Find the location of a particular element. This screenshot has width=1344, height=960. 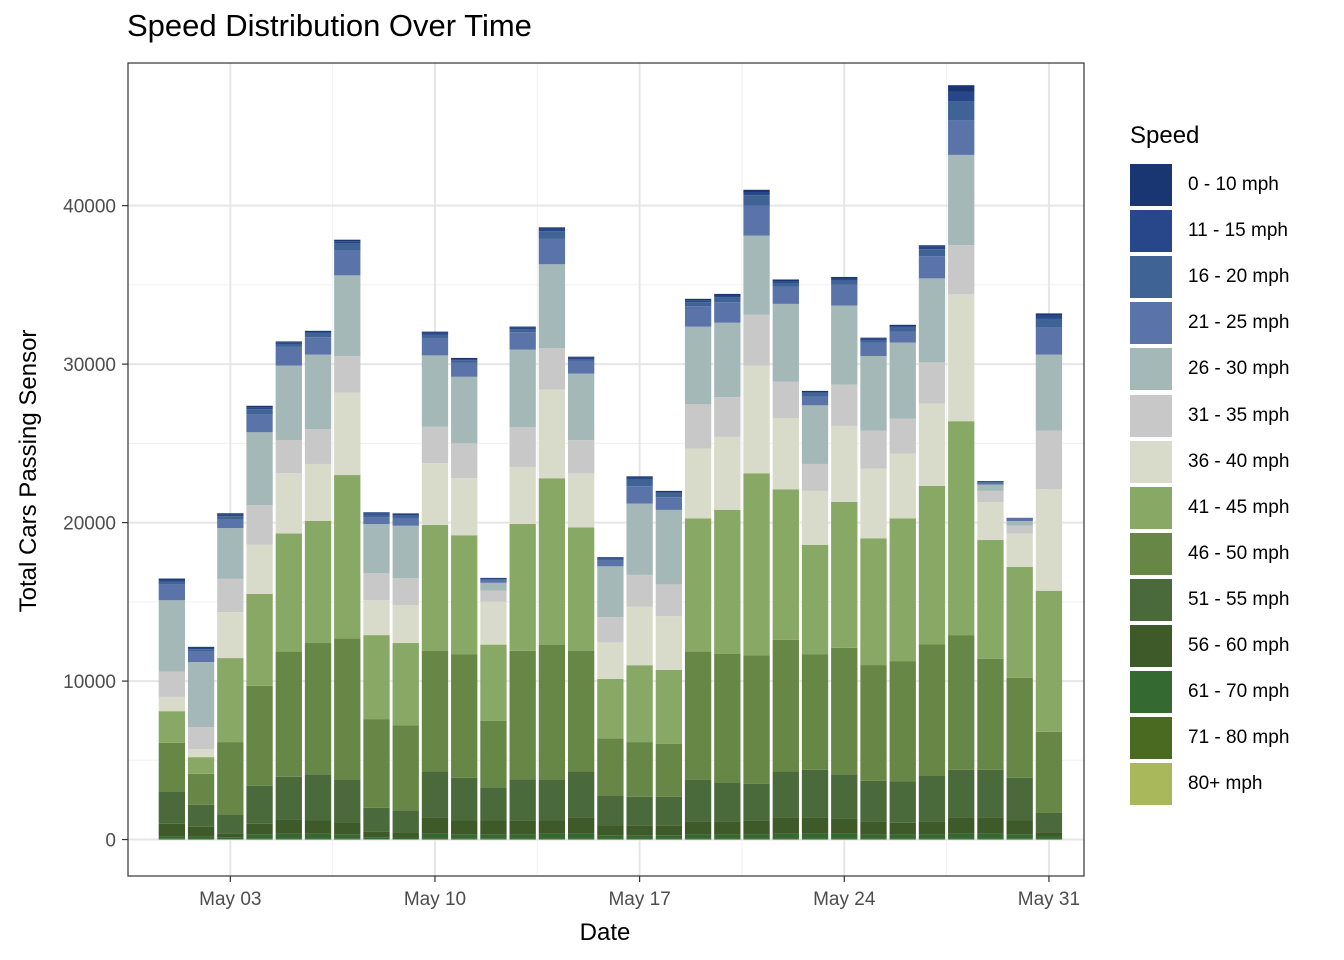

y-tick-label: 40000 is located at coordinates (89, 207).